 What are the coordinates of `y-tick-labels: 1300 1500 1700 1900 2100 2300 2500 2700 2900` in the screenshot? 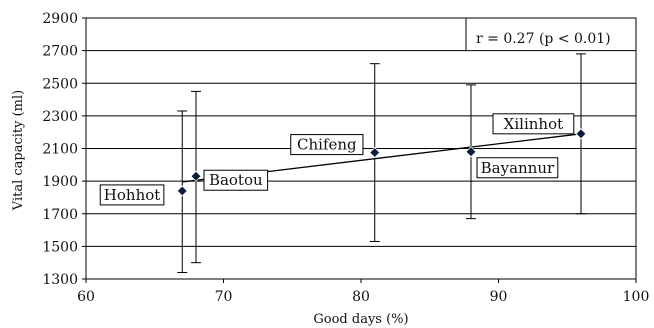 It's located at (64, 149).